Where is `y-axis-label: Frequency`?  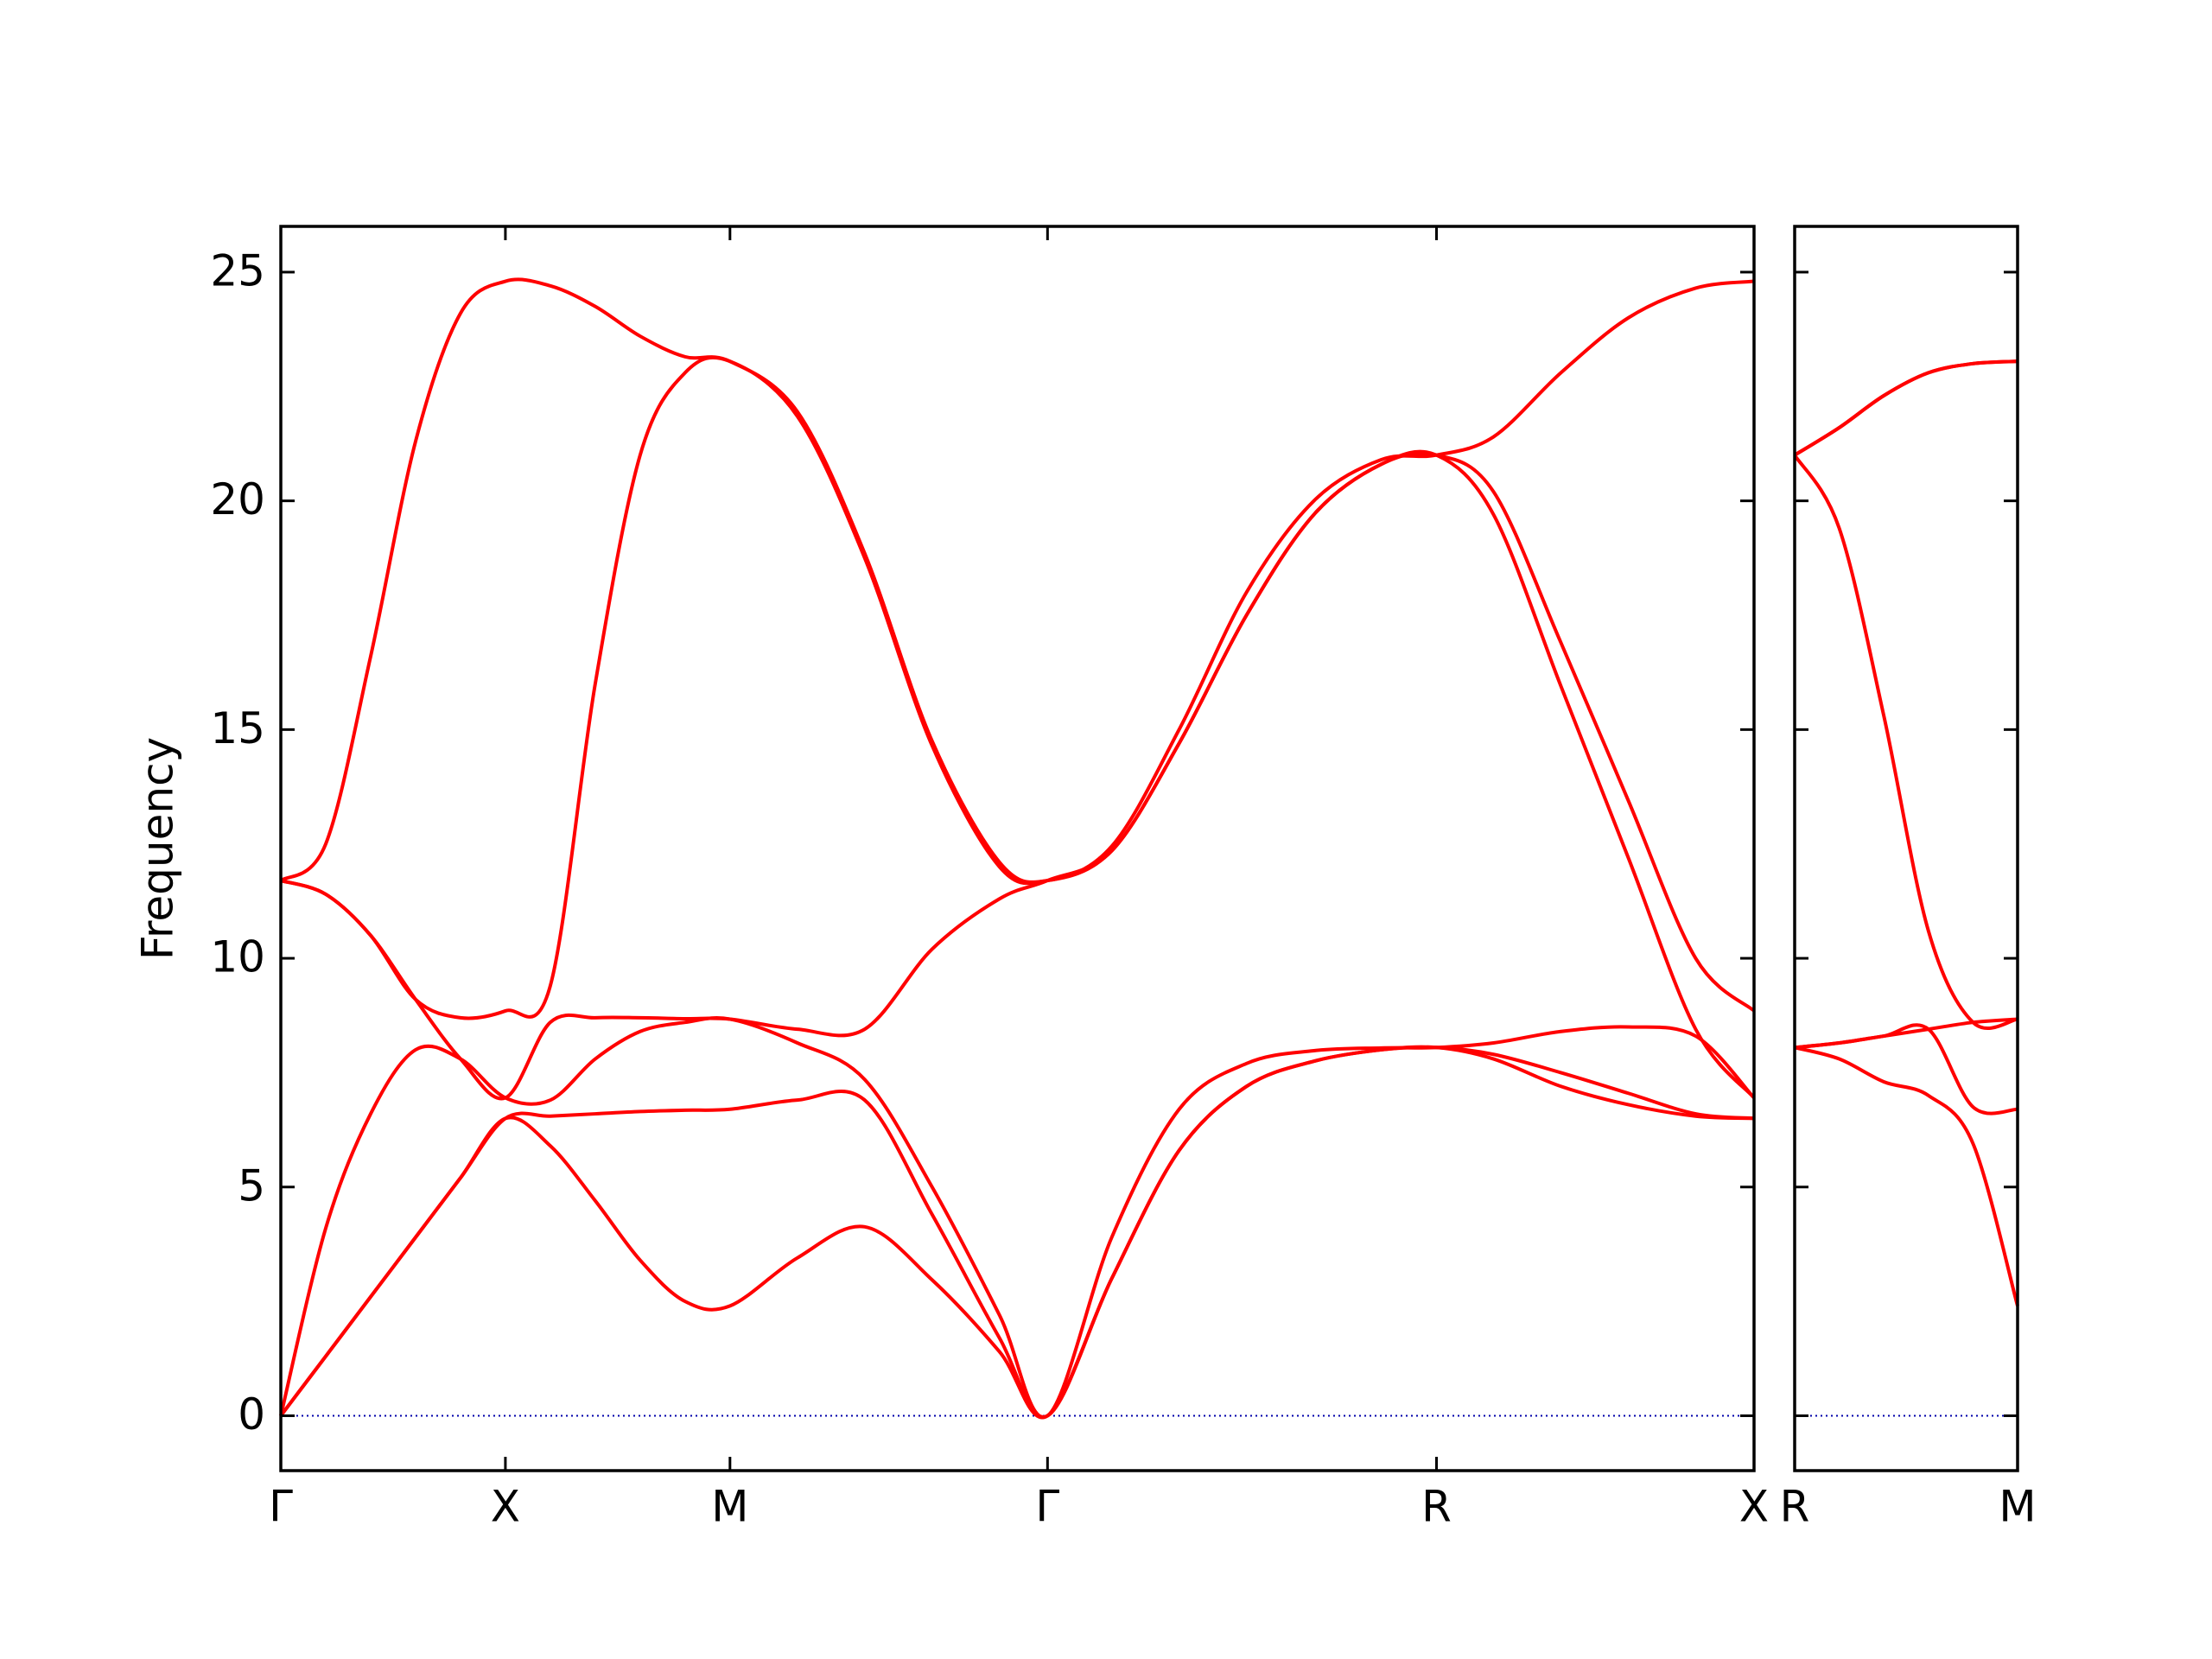
y-axis-label: Frequency is located at coordinates (158, 848).